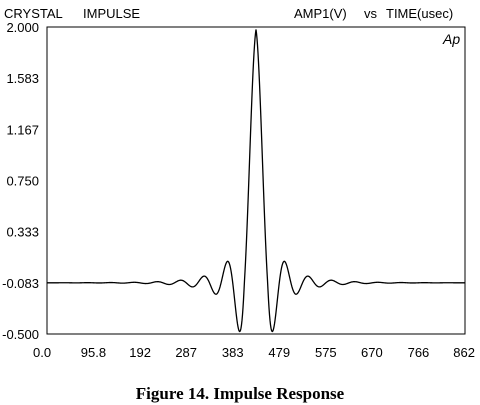  What do you see at coordinates (233, 352) in the screenshot?
I see `x-tick-label: 383` at bounding box center [233, 352].